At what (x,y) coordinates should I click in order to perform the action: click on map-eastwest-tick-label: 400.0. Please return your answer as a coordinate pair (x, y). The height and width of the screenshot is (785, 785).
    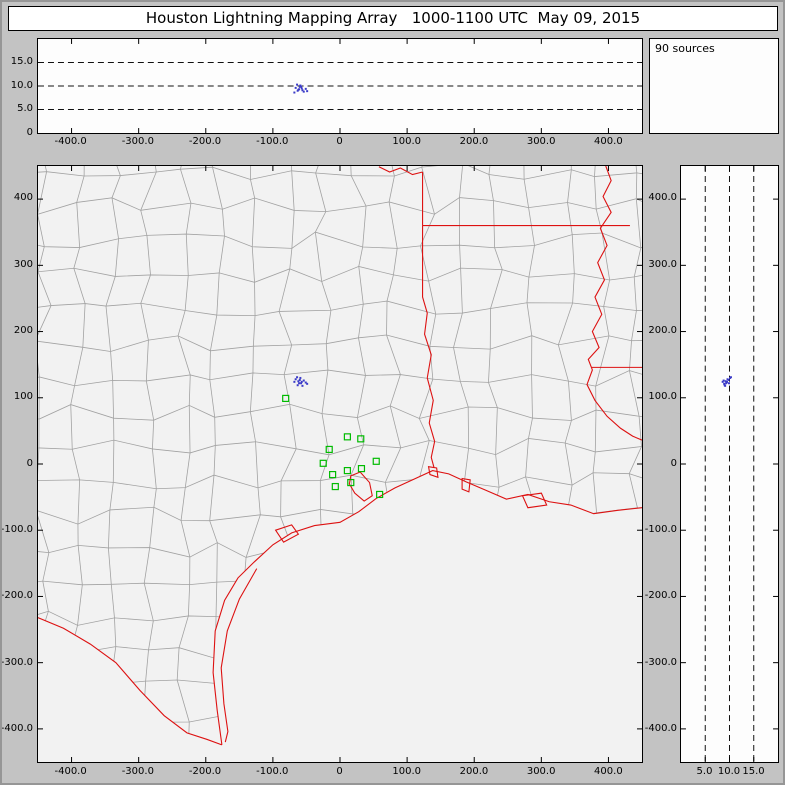
    Looking at the image, I should click on (608, 771).